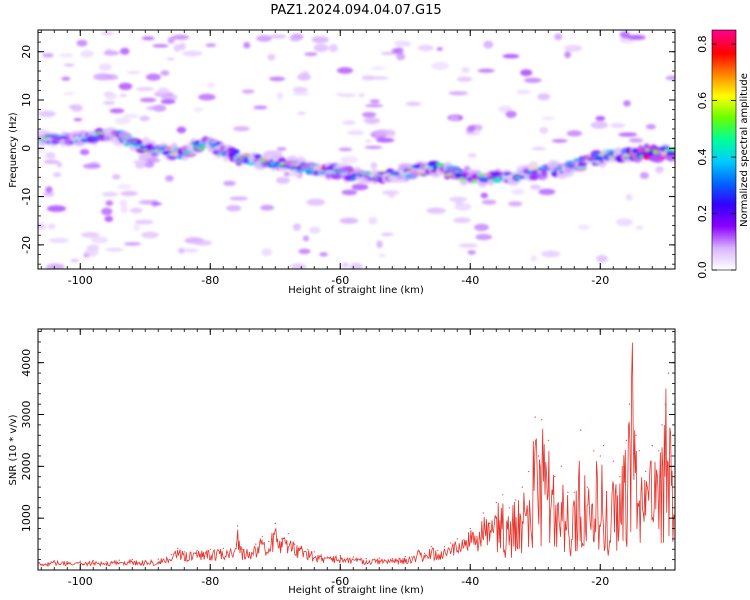 The width and height of the screenshot is (750, 600). What do you see at coordinates (600, 280) in the screenshot?
I see `x-tick-label: -20` at bounding box center [600, 280].